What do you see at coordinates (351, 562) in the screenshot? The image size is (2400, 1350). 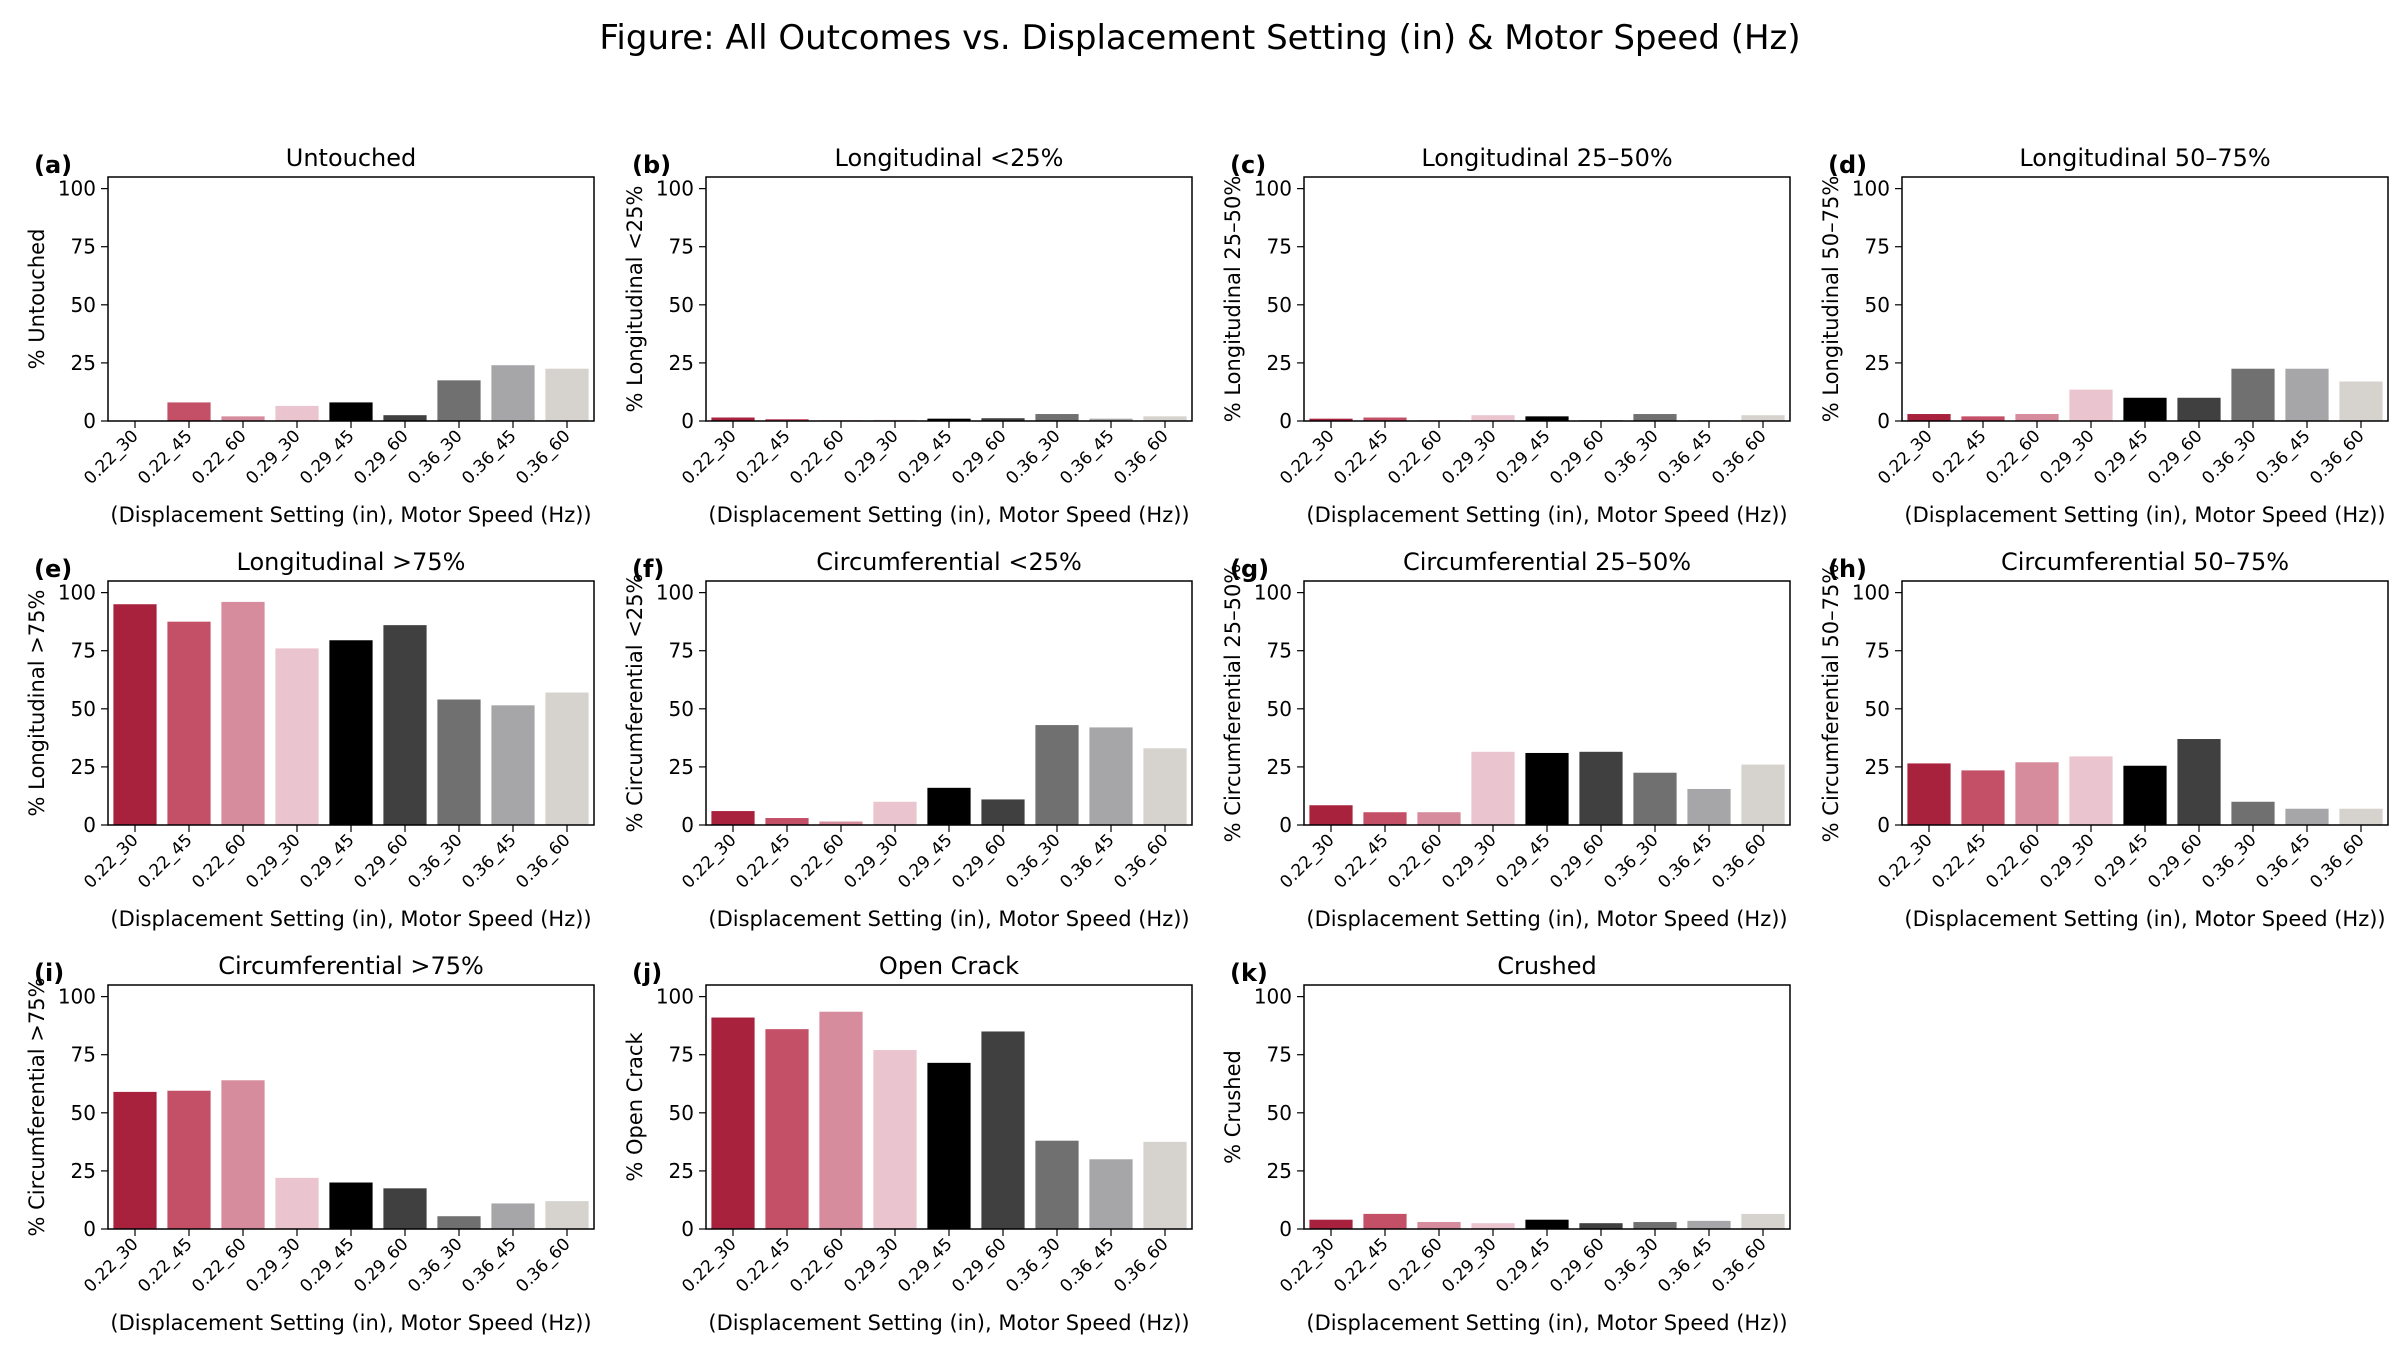 I see `panel-title: Longitudinal >75%` at bounding box center [351, 562].